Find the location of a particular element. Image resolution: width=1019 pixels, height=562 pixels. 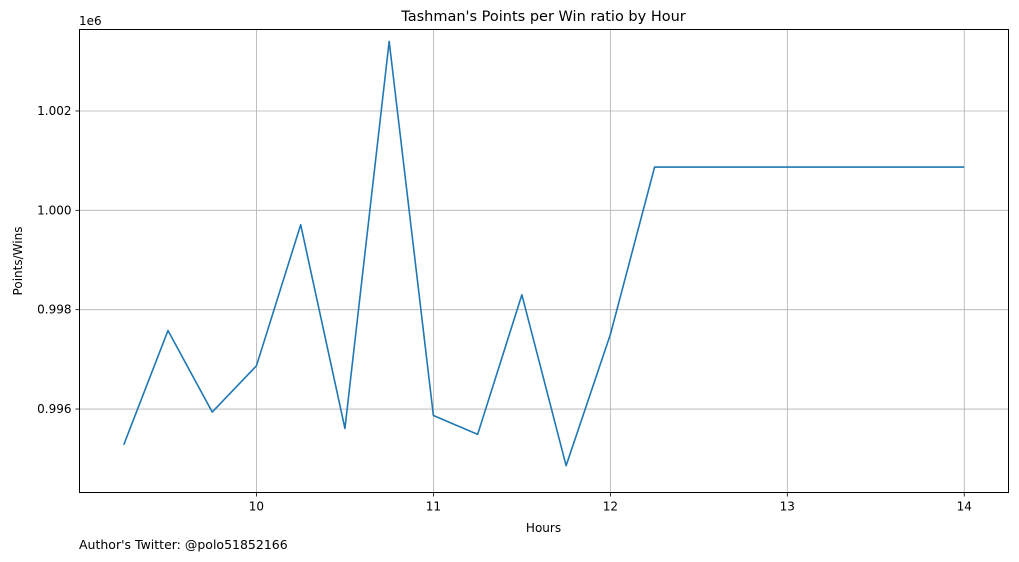

y-offset-label: 1e6 is located at coordinates (90, 21).